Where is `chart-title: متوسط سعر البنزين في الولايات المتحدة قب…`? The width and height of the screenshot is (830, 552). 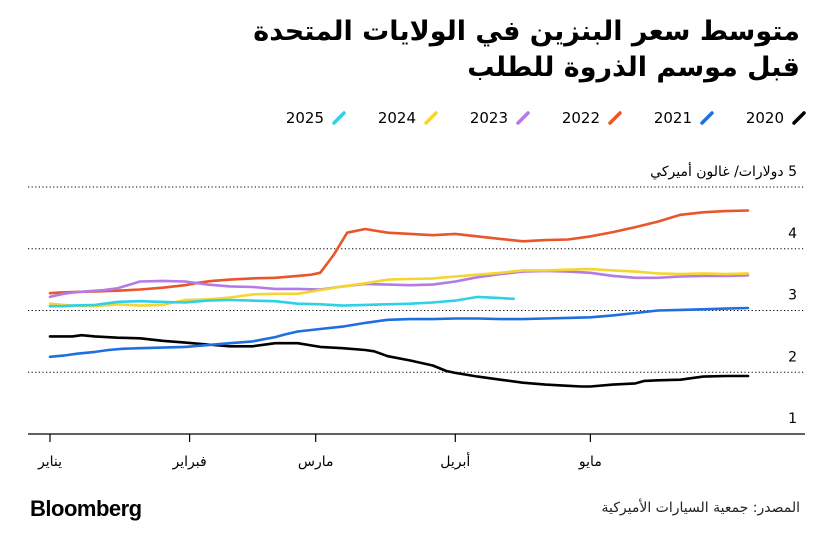
chart-title: متوسط سعر البنزين في الولايات المتحدة قب… is located at coordinates (415, 50).